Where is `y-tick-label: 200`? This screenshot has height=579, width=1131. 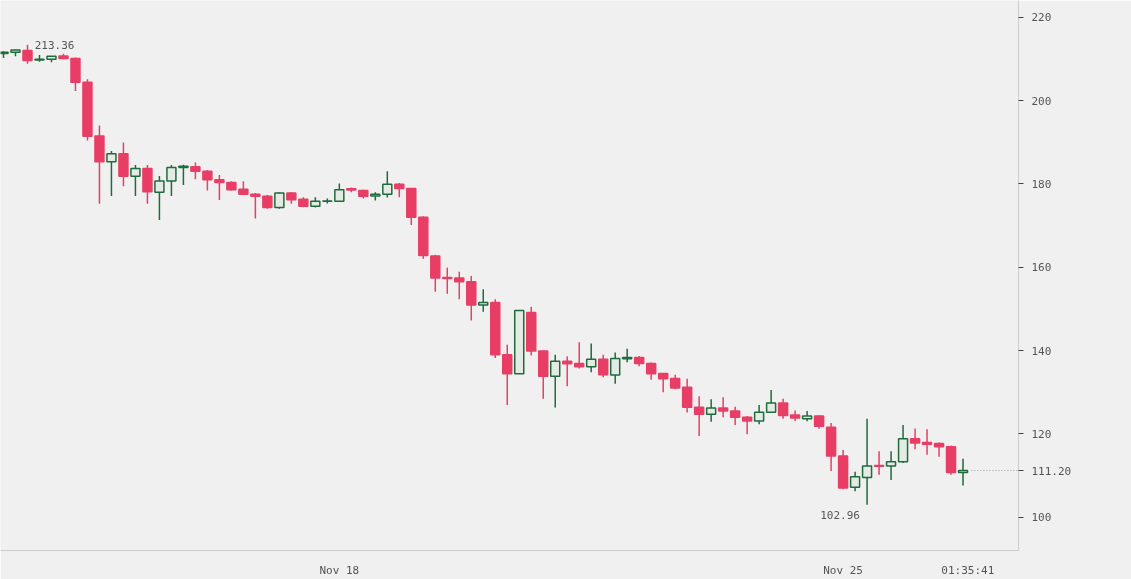
y-tick-label: 200 is located at coordinates (1041, 101).